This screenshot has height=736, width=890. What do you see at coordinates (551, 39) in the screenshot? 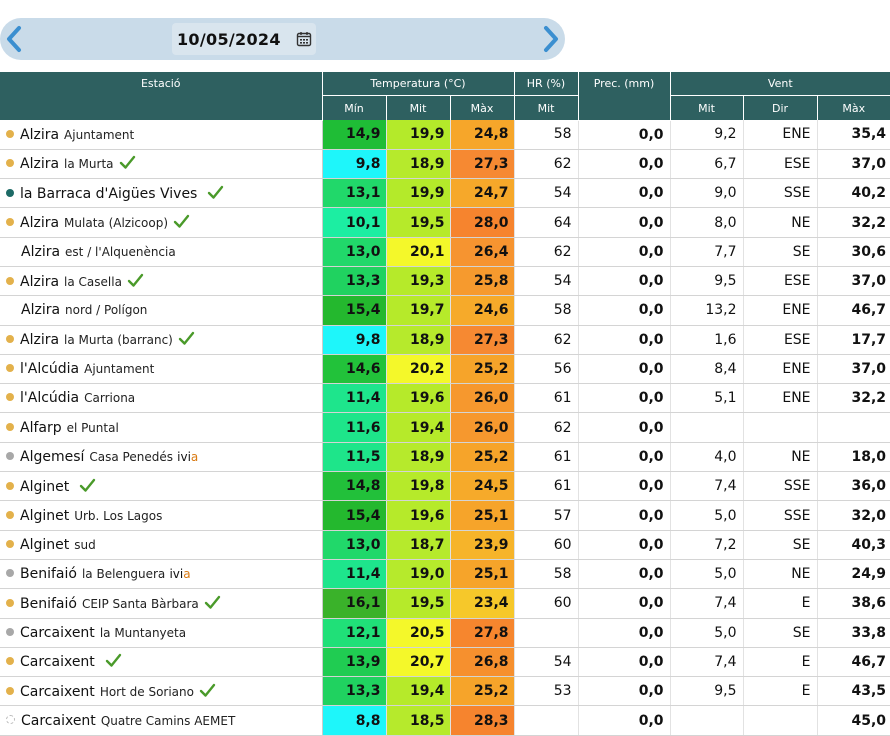
I see `next-day-button` at bounding box center [551, 39].